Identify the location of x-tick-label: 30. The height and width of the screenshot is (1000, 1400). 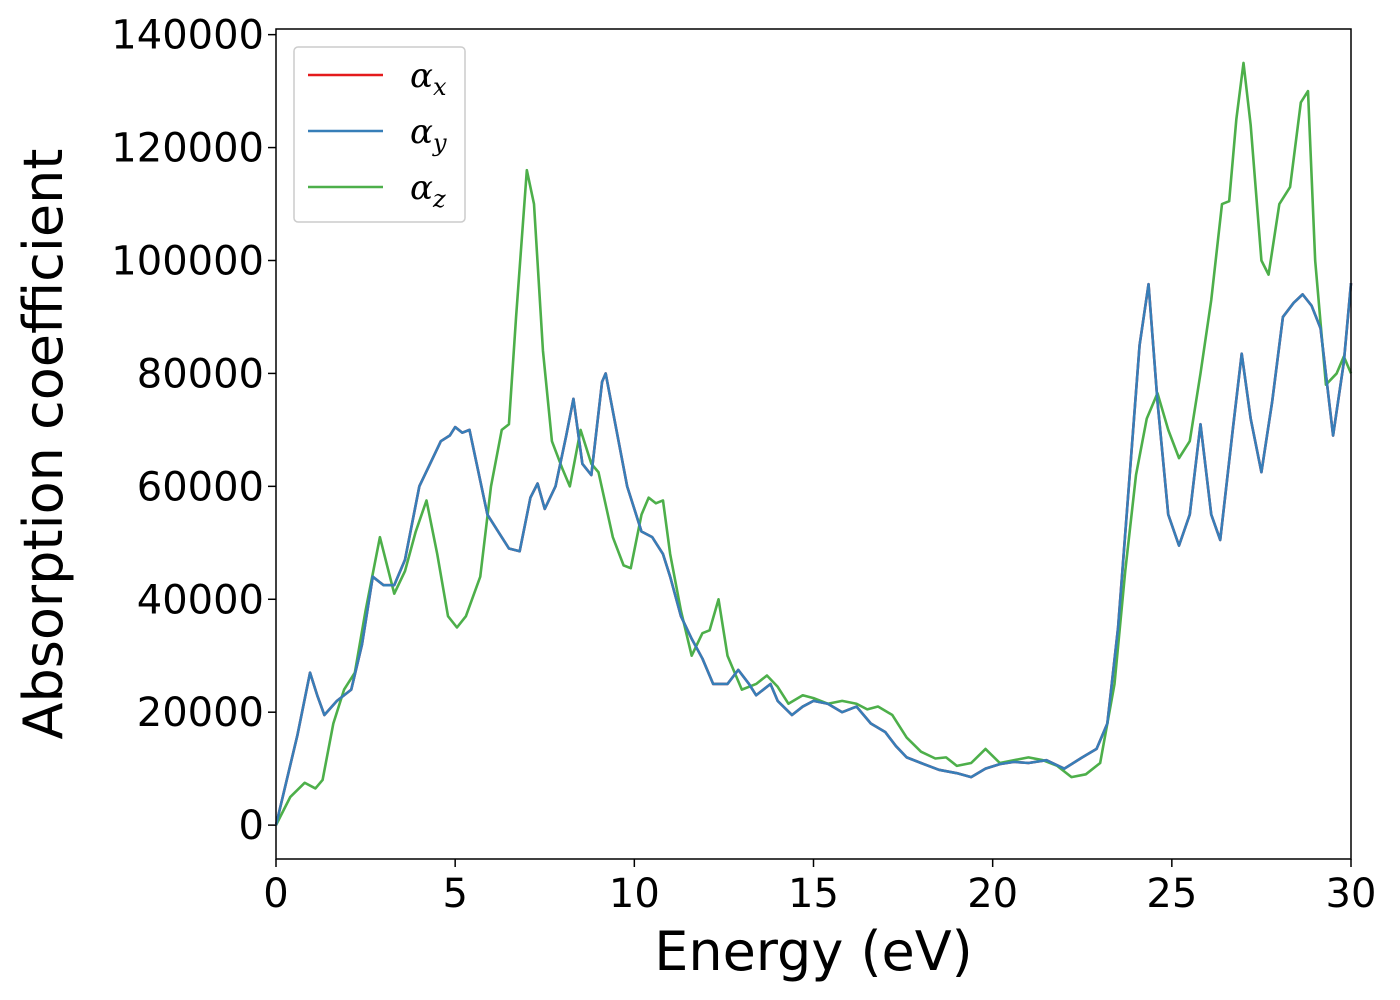
(1351, 894).